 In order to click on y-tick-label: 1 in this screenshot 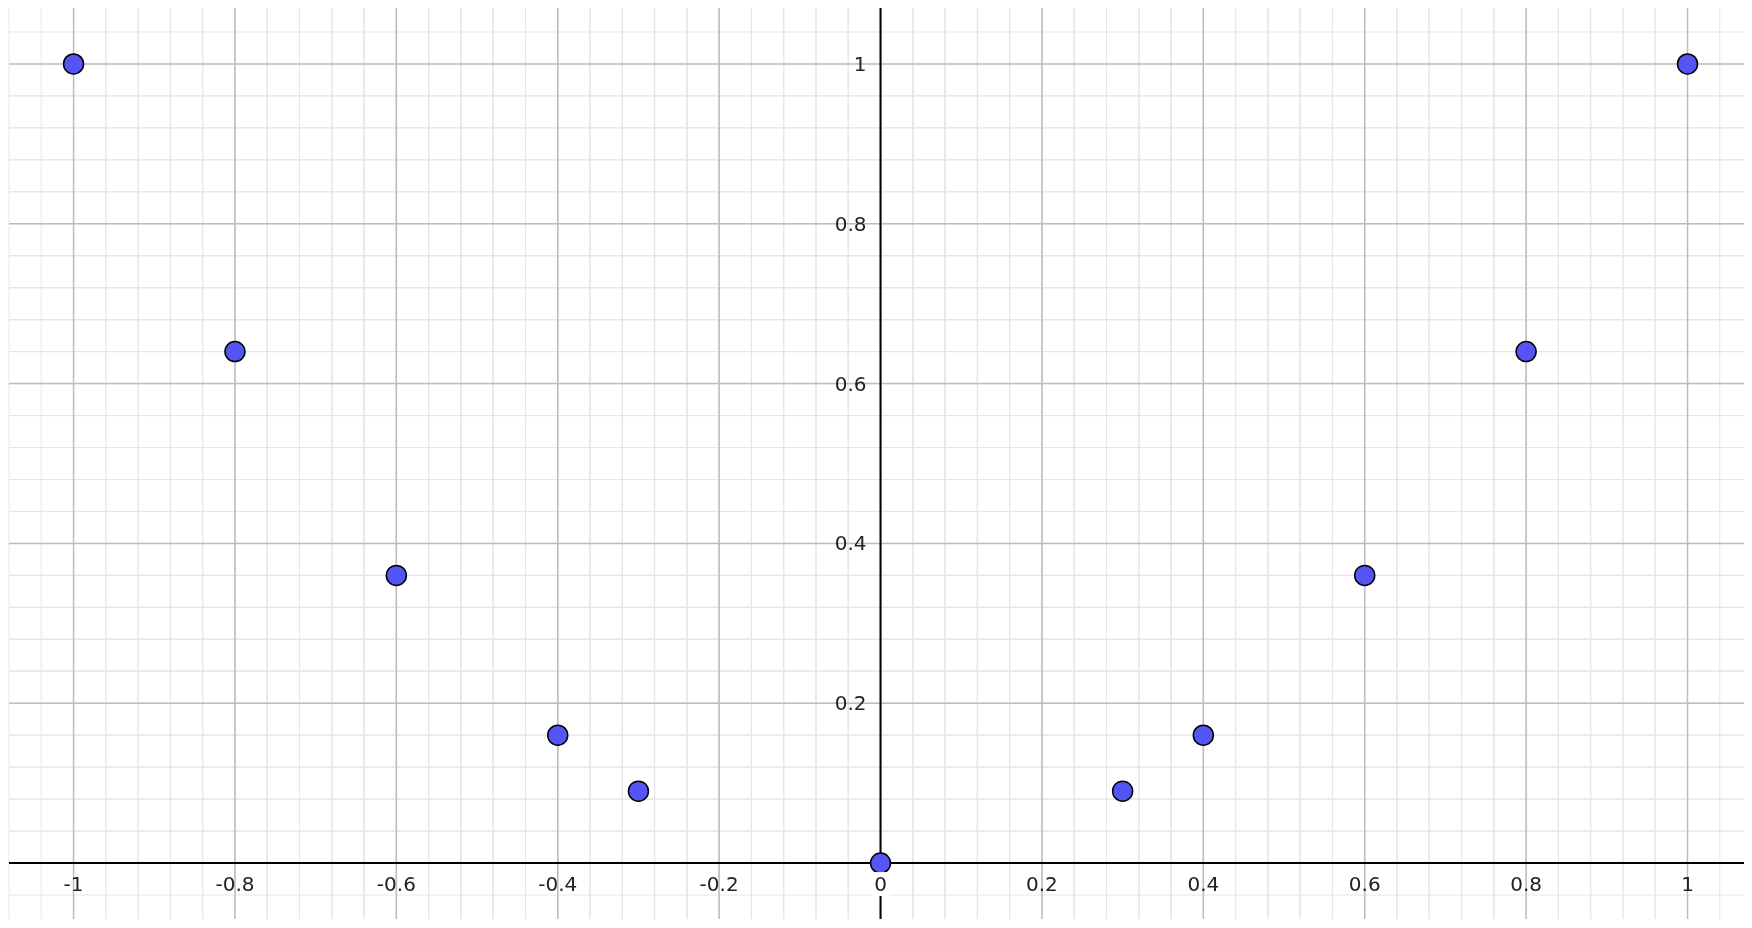, I will do `click(860, 63)`.